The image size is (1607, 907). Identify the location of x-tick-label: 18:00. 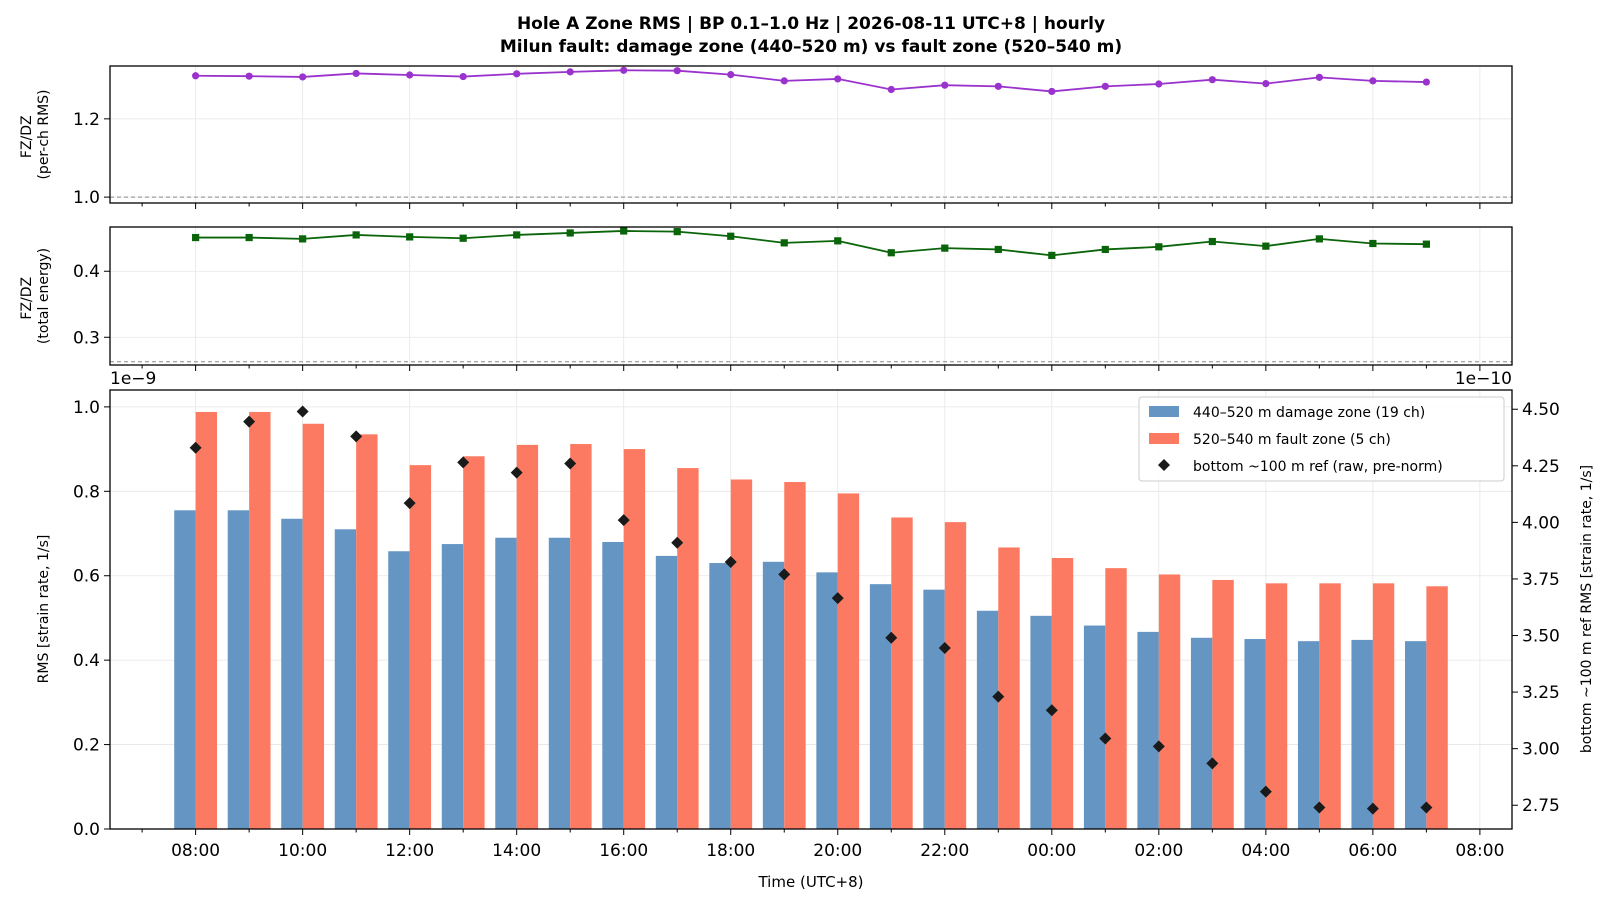
(730, 851).